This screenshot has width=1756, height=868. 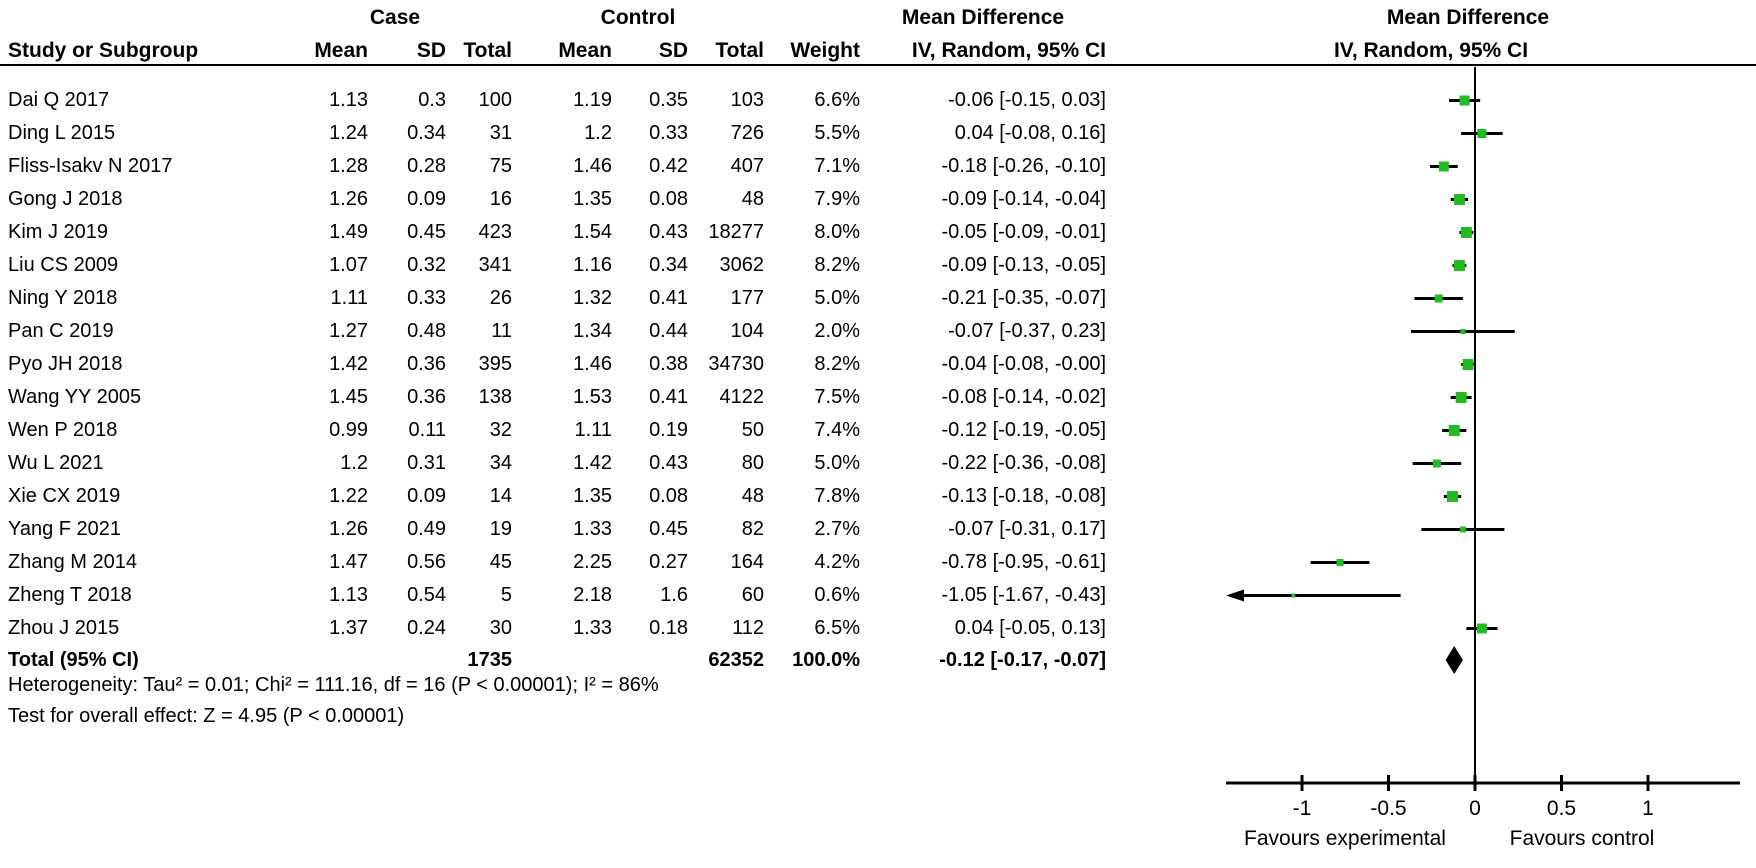 I want to click on case-total-cell: 341, so click(x=495, y=265).